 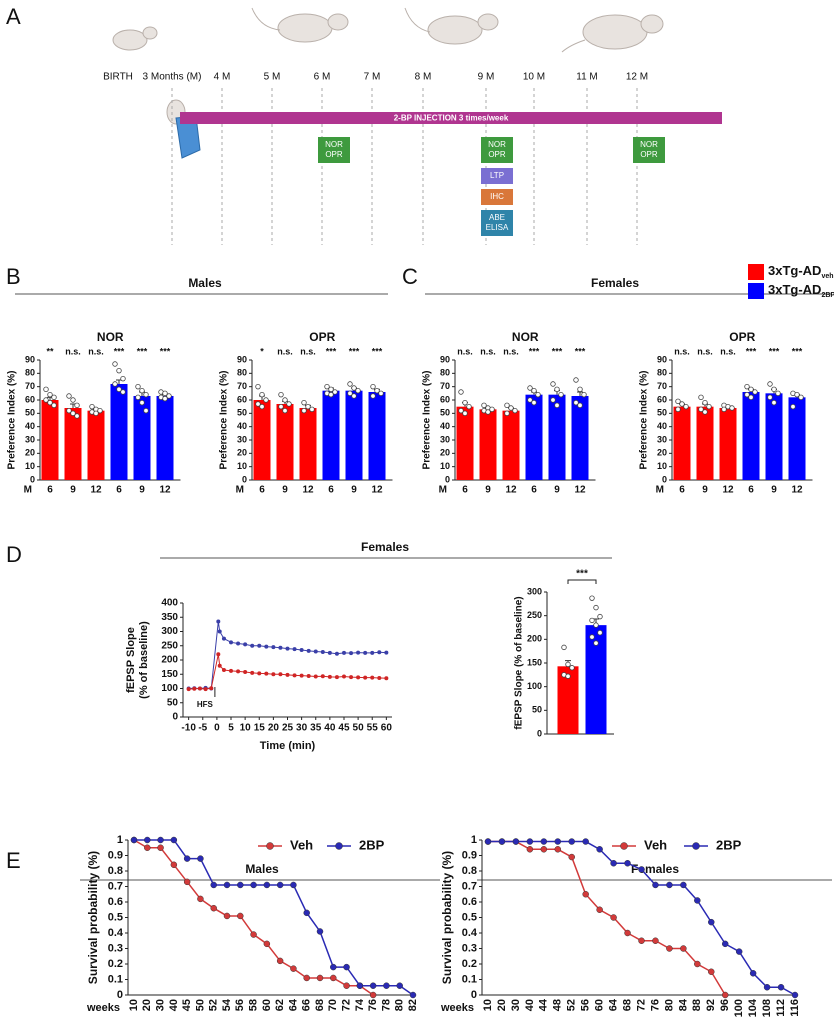 What do you see at coordinates (30, 399) in the screenshot?
I see `y-tick-label: 60` at bounding box center [30, 399].